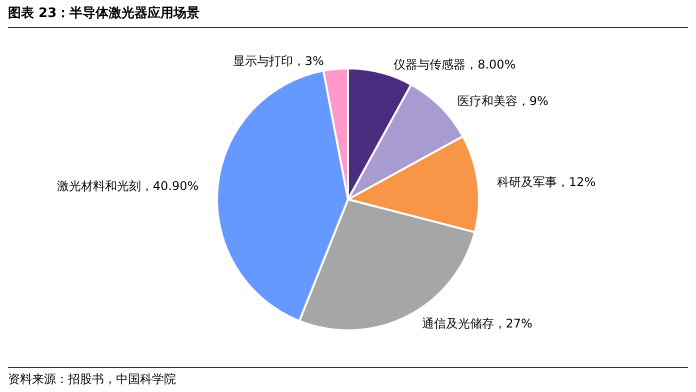 Image resolution: width=696 pixels, height=392 pixels. What do you see at coordinates (127, 186) in the screenshot?
I see `slice-label: 激光材料和光刻，40.90%` at bounding box center [127, 186].